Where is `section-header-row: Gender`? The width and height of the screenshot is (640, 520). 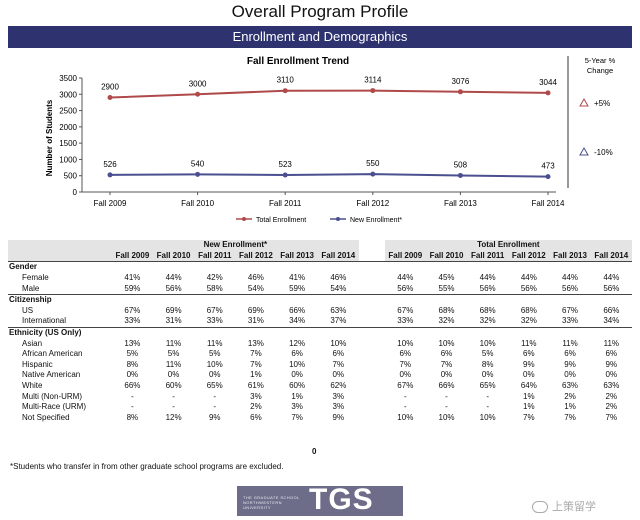 section-header-row: Gender is located at coordinates (320, 267).